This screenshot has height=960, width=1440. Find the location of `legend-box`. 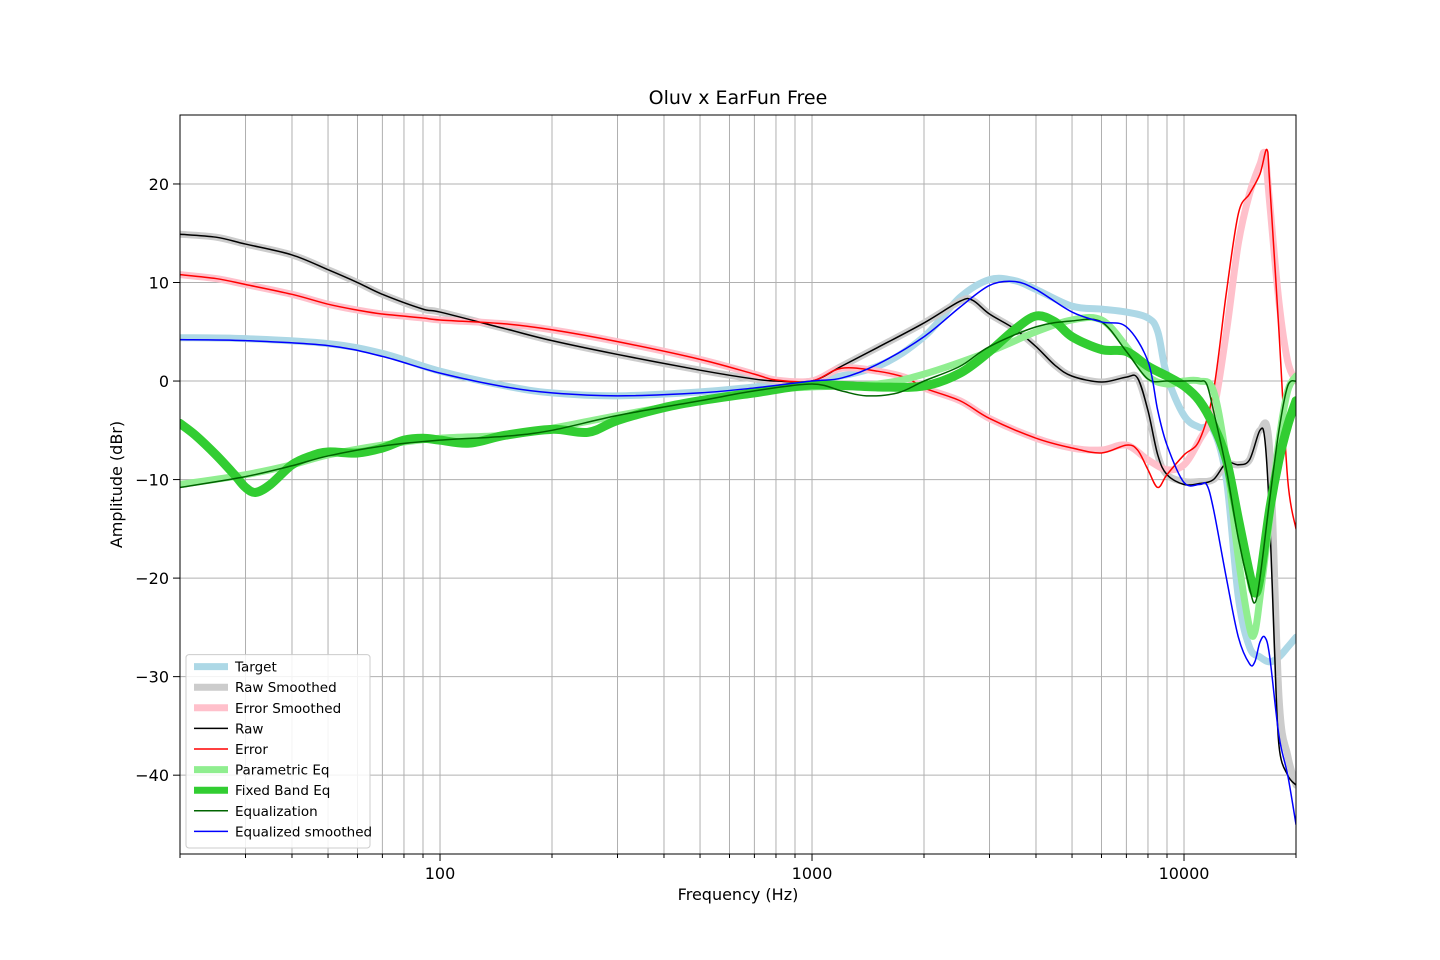

legend-box is located at coordinates (278, 751).